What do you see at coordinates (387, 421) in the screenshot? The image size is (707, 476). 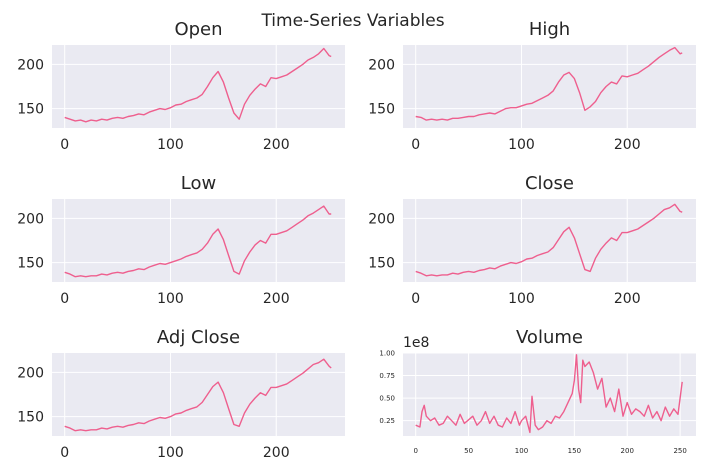 I see `y-tick-label: 0.25` at bounding box center [387, 421].